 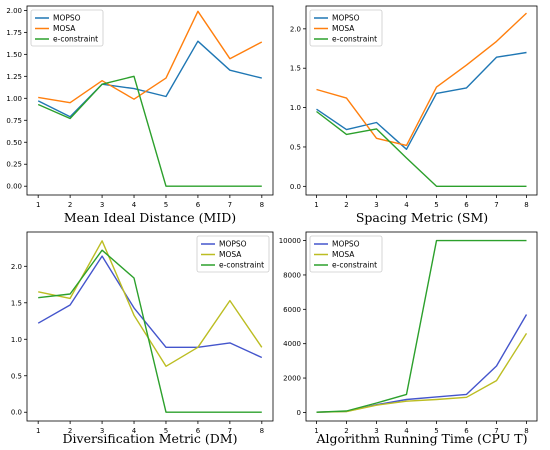 What do you see at coordinates (14, 11) in the screenshot?
I see `y-tick-label: 2.00` at bounding box center [14, 11].